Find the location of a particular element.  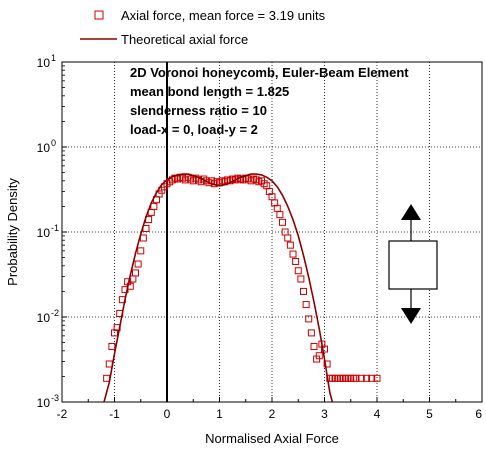

load-diagram is located at coordinates (413, 264).